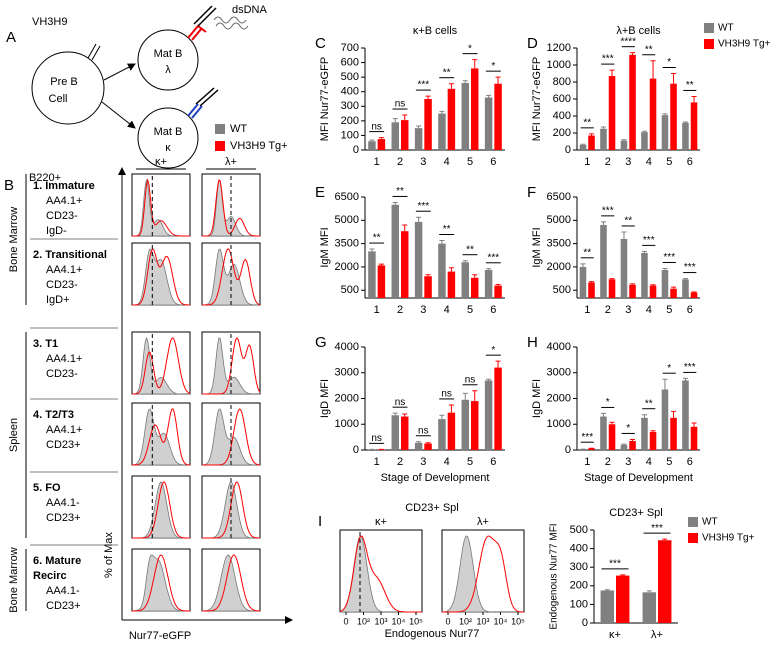 This screenshot has width=772, height=657. Describe the element at coordinates (400, 104) in the screenshot. I see `significance-label: ns` at that location.